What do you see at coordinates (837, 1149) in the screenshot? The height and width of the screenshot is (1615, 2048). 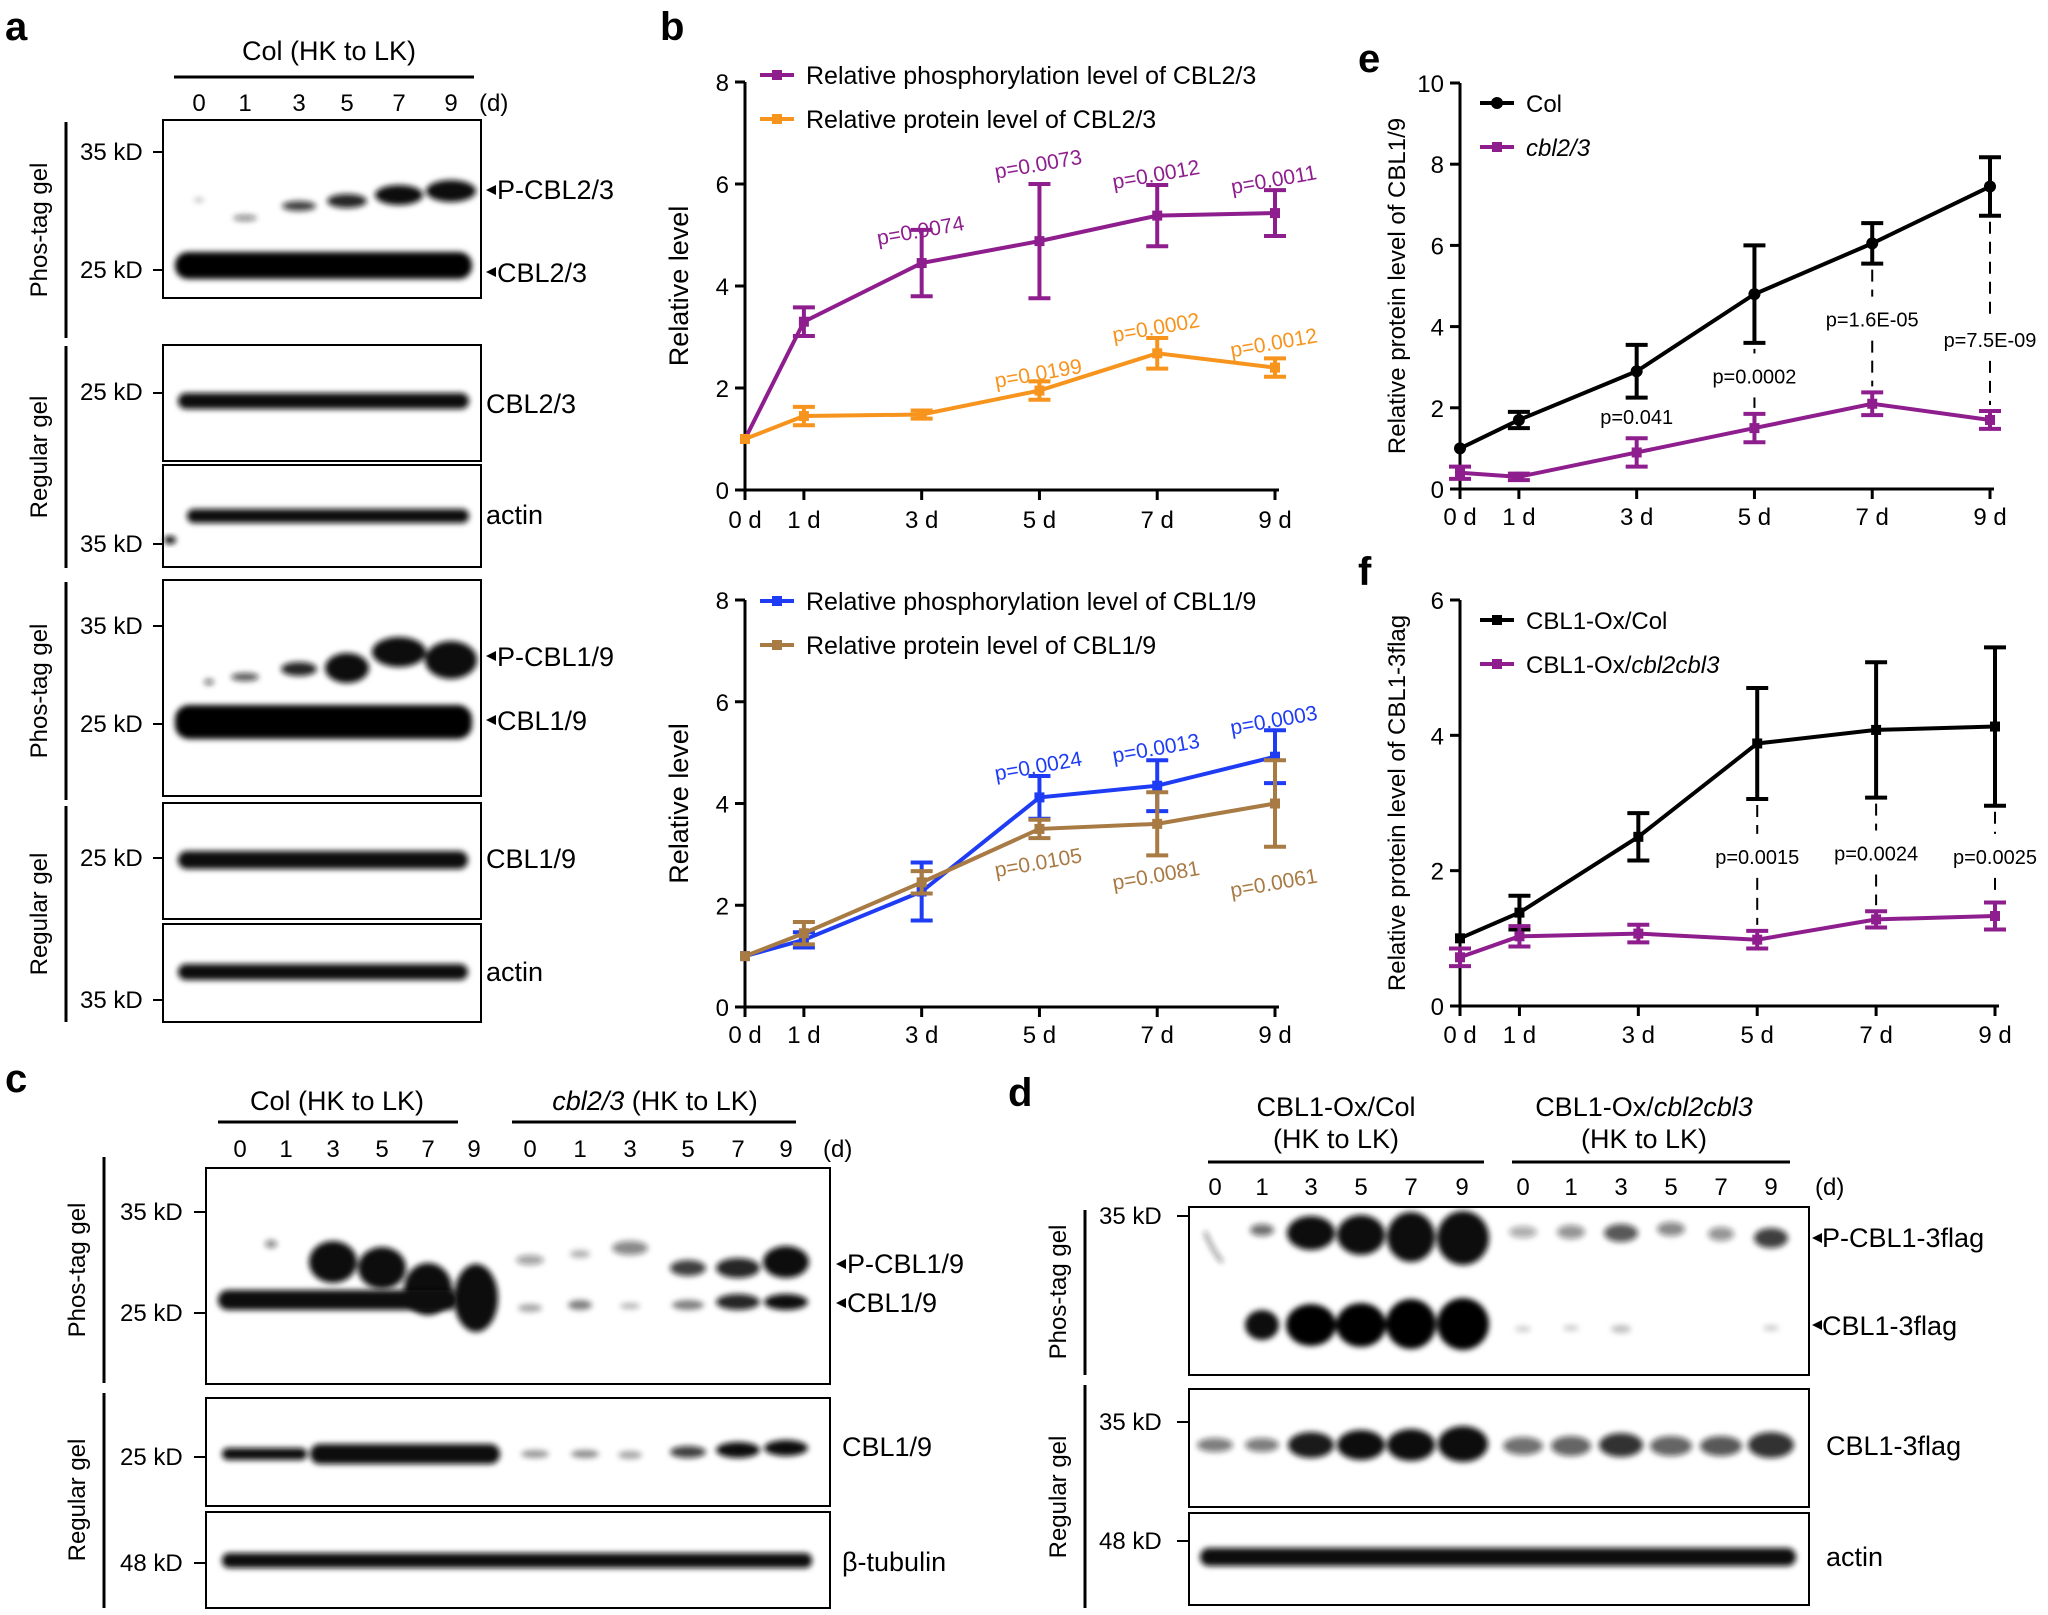 I see `c-day-unit: (d)` at bounding box center [837, 1149].